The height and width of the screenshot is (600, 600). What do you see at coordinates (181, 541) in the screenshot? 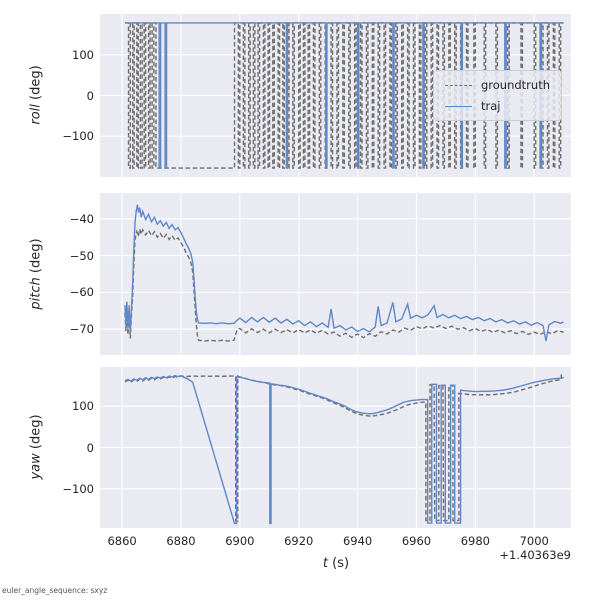
I see `x-tick-label: 6880` at bounding box center [181, 541].